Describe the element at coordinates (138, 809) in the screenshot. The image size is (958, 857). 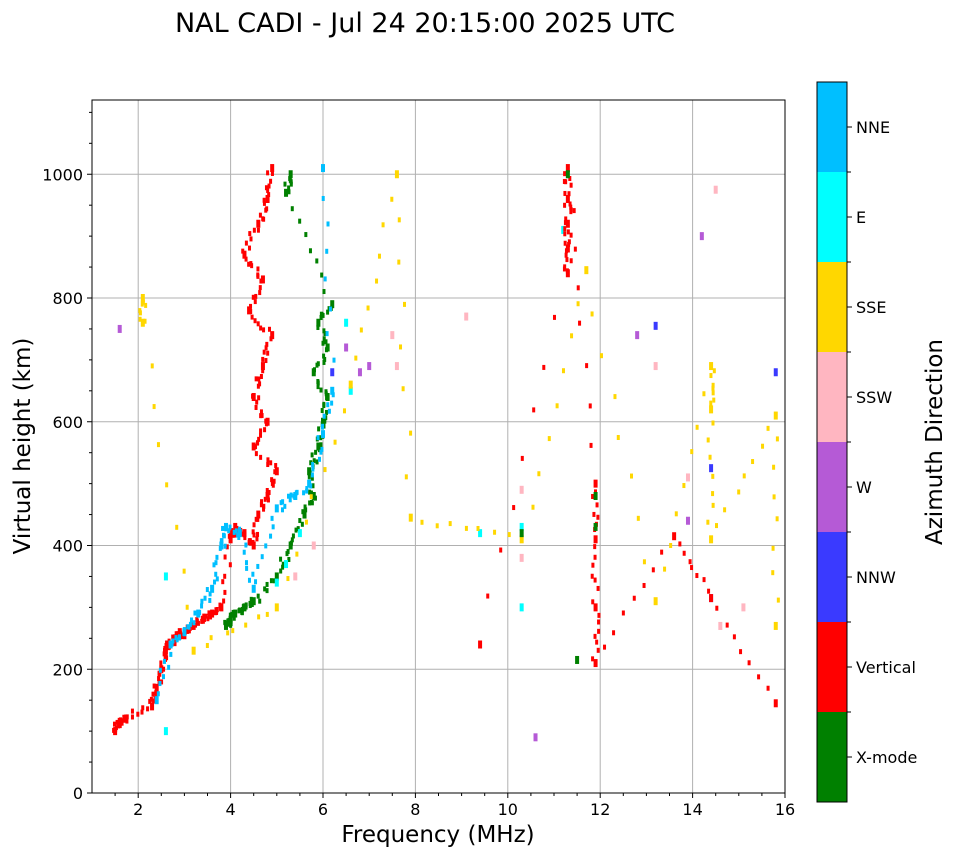
I see `x-tick-label: 2` at that location.